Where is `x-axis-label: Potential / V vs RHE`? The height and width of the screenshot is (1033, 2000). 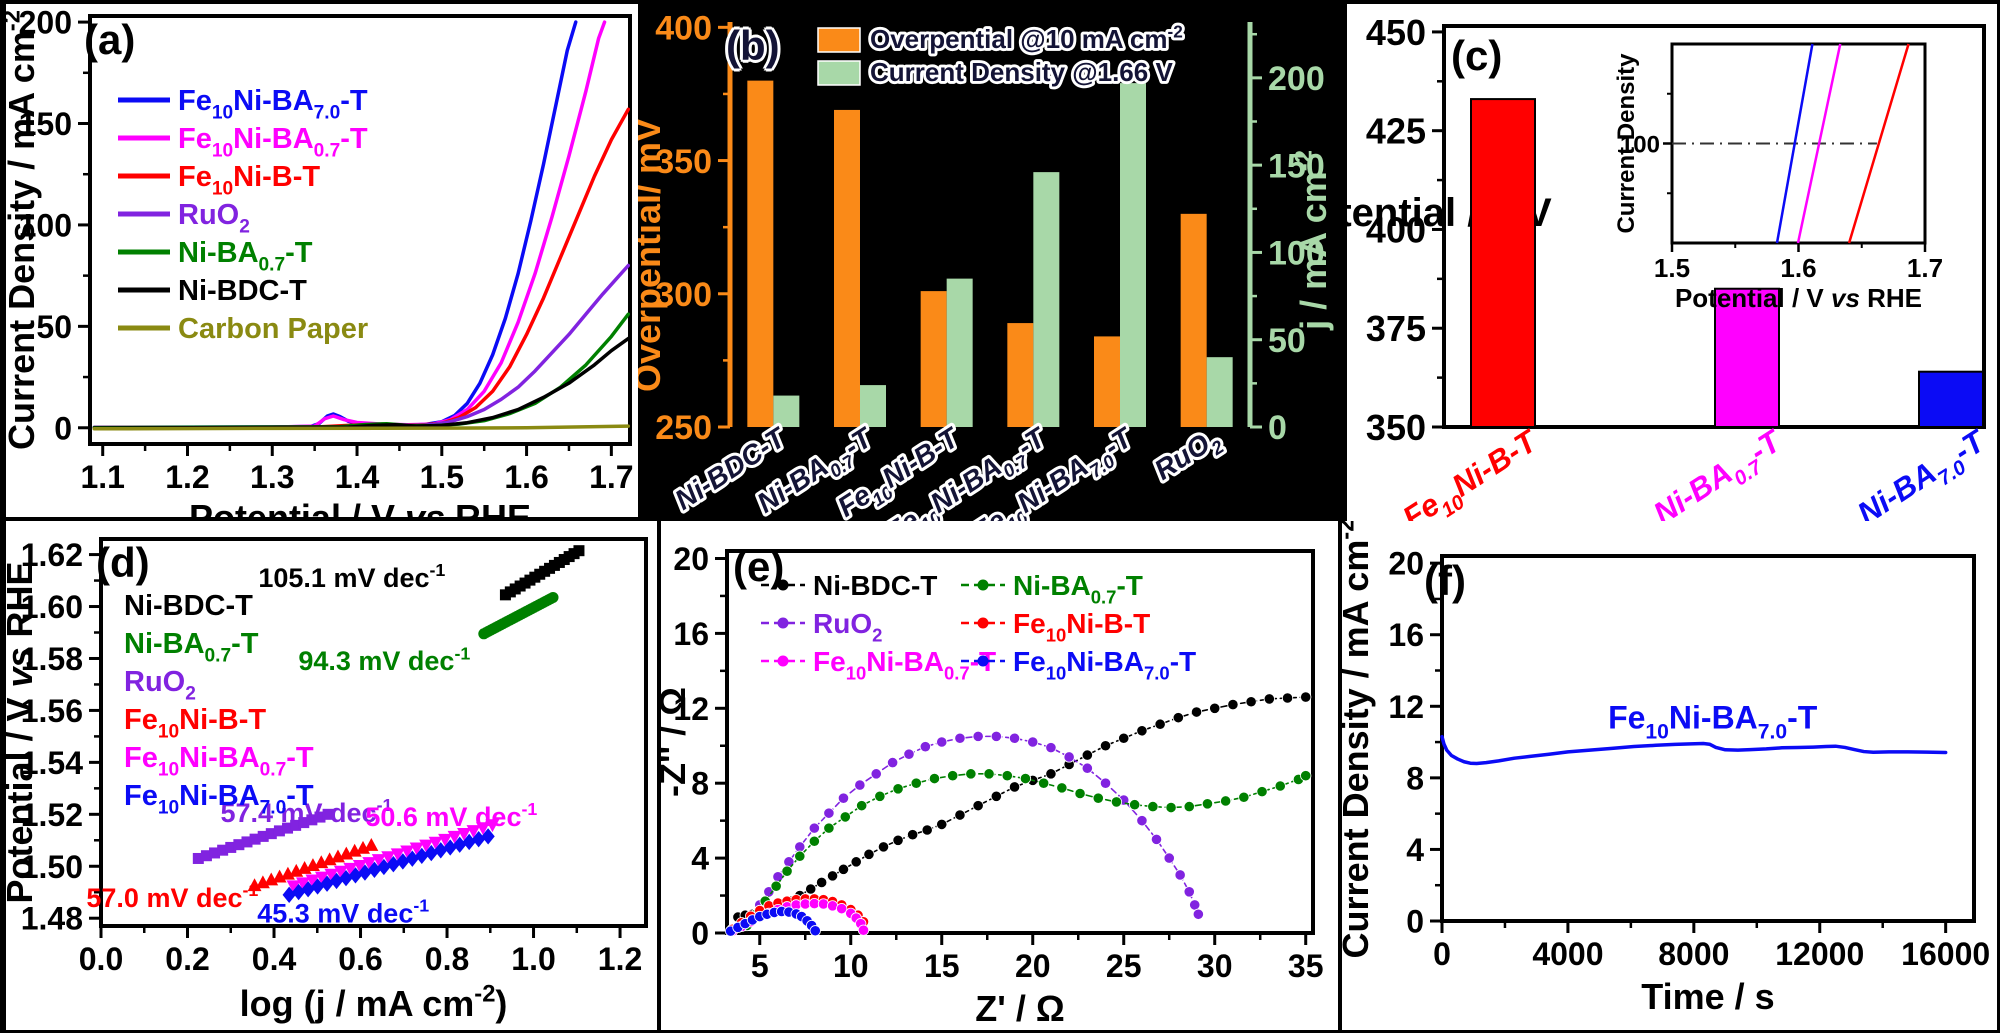 x-axis-label: Potential / V vs RHE is located at coordinates (360, 507).